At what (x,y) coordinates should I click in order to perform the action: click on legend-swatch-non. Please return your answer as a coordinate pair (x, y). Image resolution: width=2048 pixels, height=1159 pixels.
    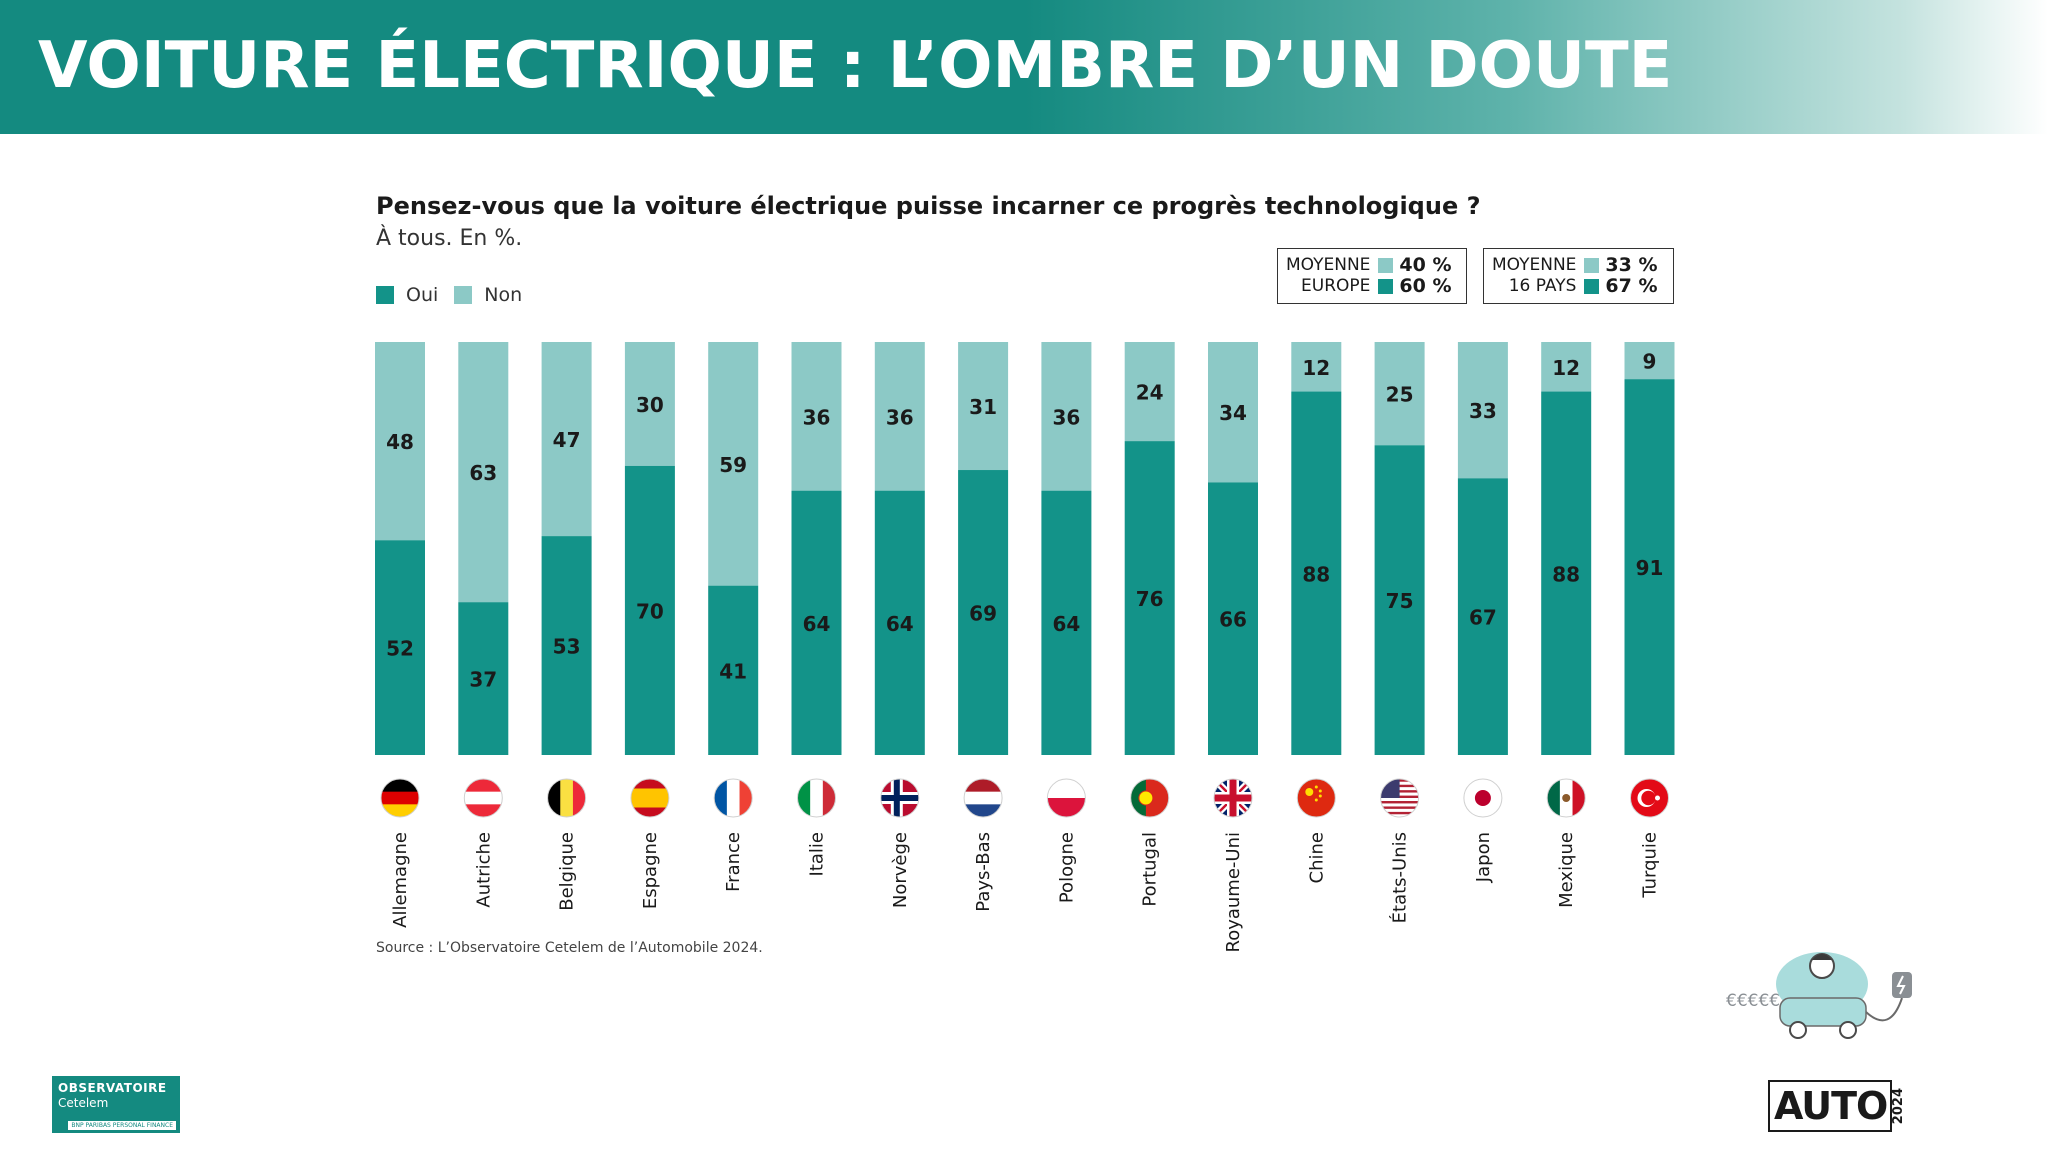
    Looking at the image, I should click on (463, 295).